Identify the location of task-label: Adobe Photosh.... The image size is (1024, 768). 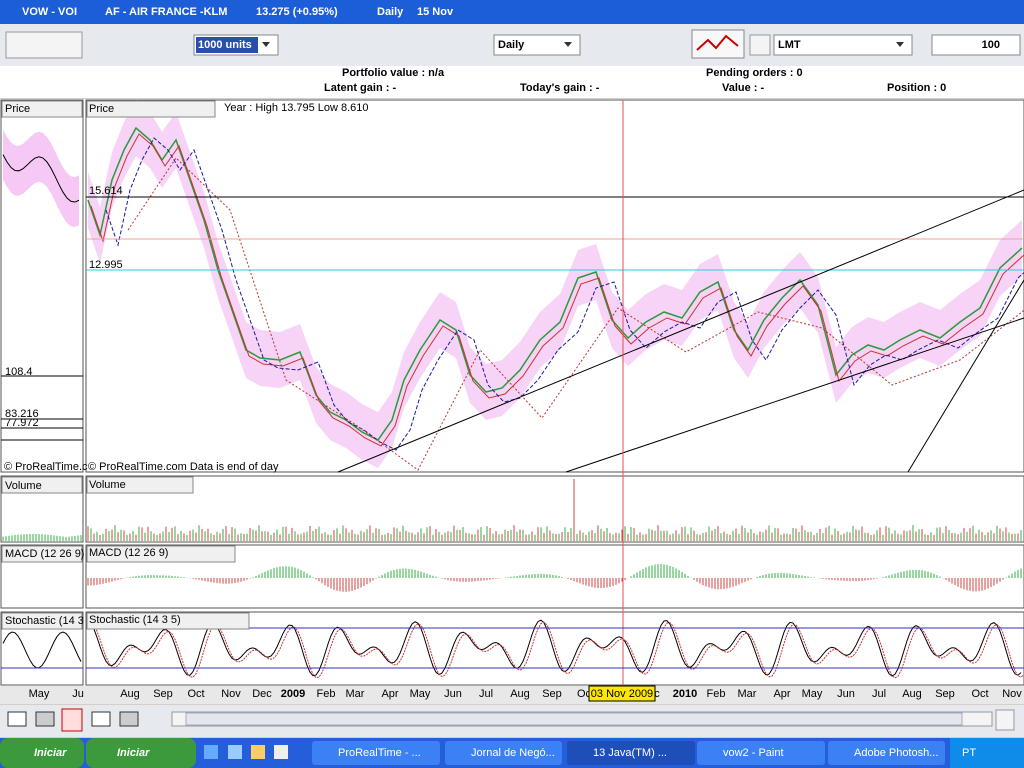
(896, 753).